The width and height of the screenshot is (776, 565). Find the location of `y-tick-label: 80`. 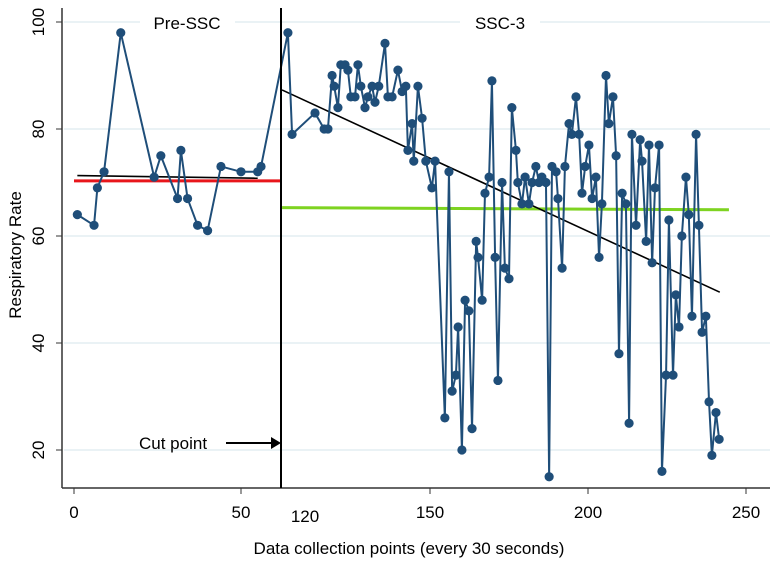

y-tick-label: 80 is located at coordinates (38, 129).